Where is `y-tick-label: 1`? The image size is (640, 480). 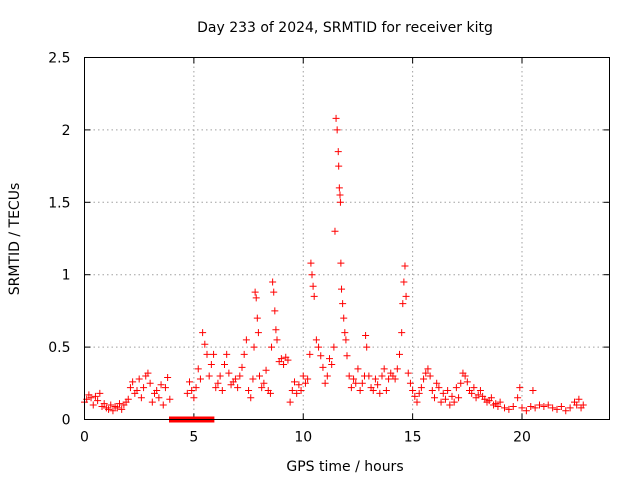
y-tick-label: 1 is located at coordinates (66, 276).